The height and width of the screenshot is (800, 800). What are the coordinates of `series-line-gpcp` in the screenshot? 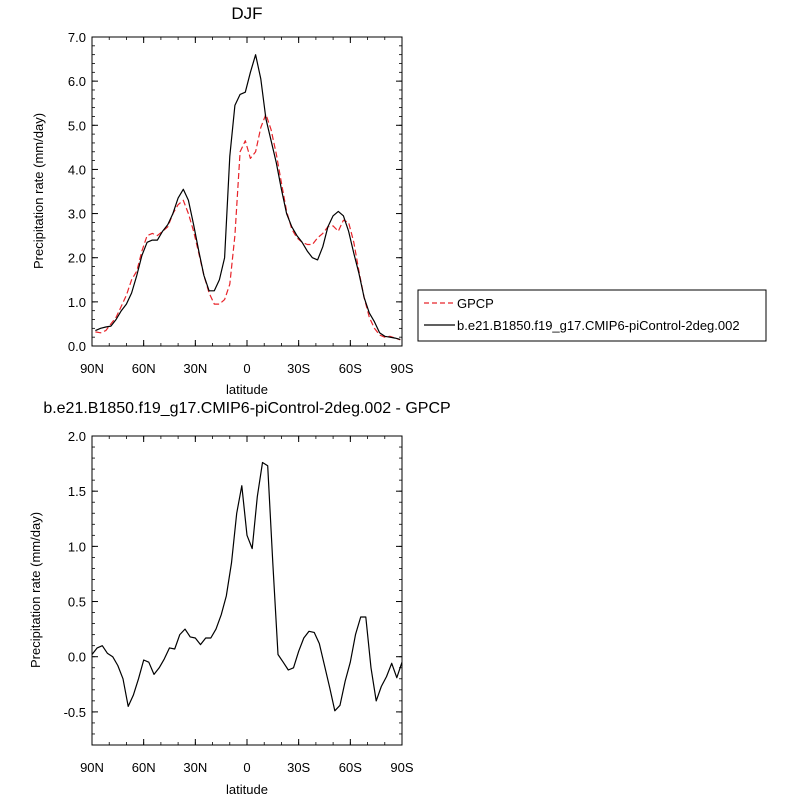 It's located at (248, 227).